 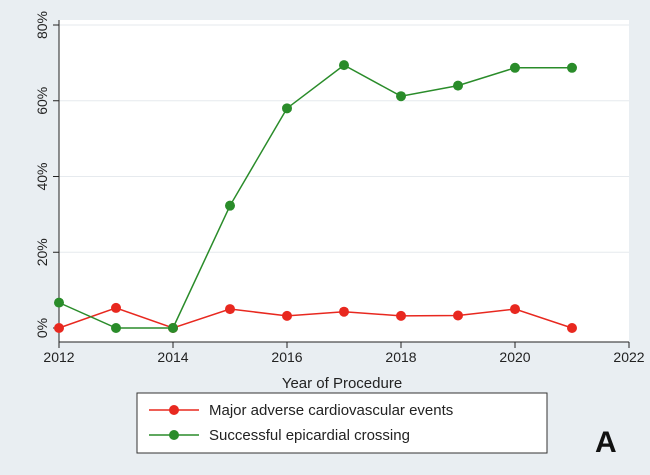 I want to click on legend-box, so click(x=342, y=423).